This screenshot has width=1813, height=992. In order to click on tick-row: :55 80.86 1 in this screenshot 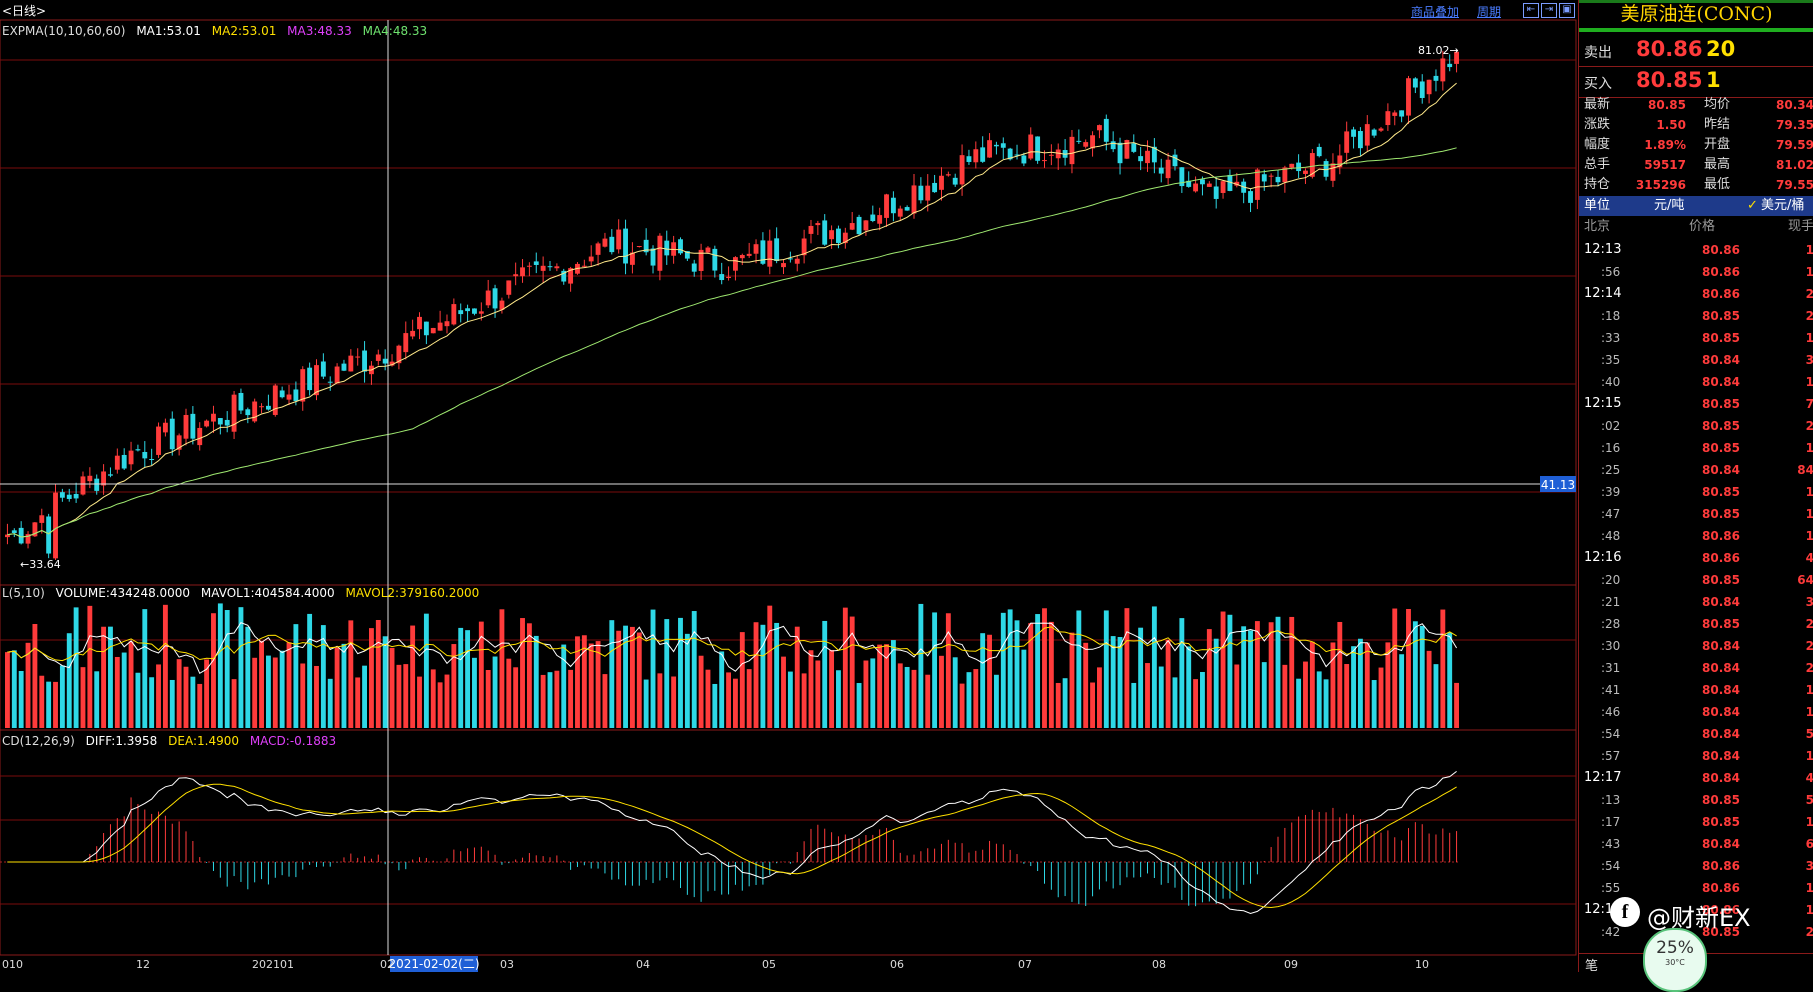, I will do `click(1696, 888)`.